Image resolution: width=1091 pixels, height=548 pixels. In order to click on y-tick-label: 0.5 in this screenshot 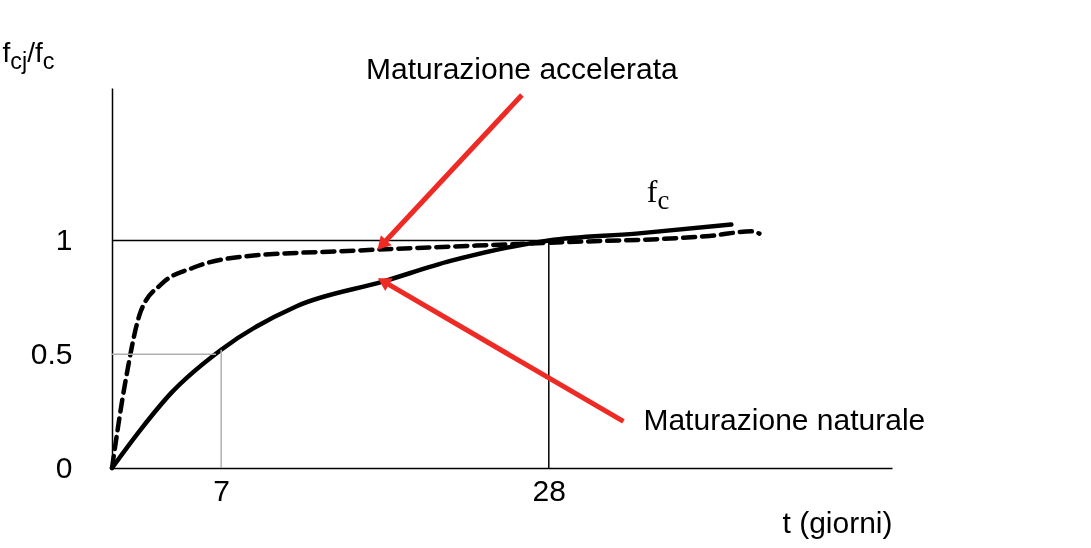, I will do `click(51, 353)`.